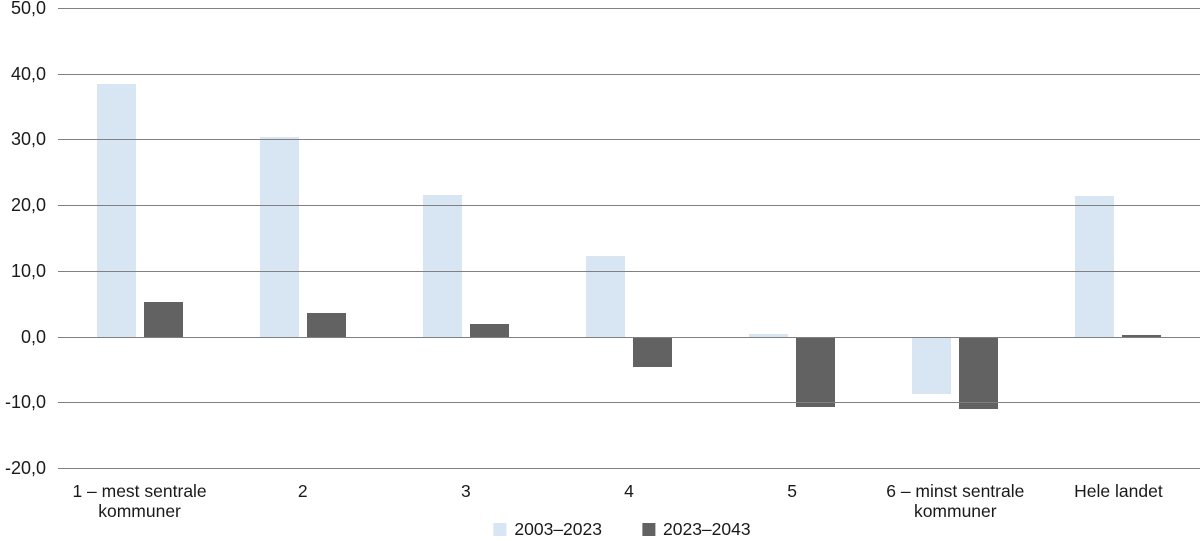 This screenshot has width=1200, height=541. Describe the element at coordinates (622, 529) in the screenshot. I see `legend: 2003–2023 2023–2043` at that location.